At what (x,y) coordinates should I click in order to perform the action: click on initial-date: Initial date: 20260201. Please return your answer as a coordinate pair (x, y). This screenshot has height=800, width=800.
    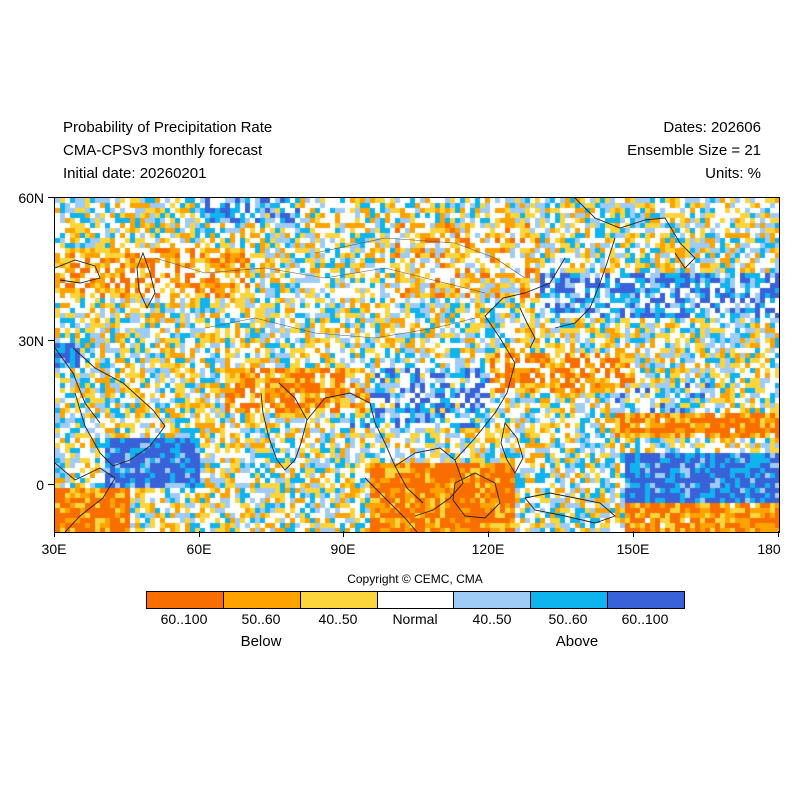
    Looking at the image, I should click on (135, 173).